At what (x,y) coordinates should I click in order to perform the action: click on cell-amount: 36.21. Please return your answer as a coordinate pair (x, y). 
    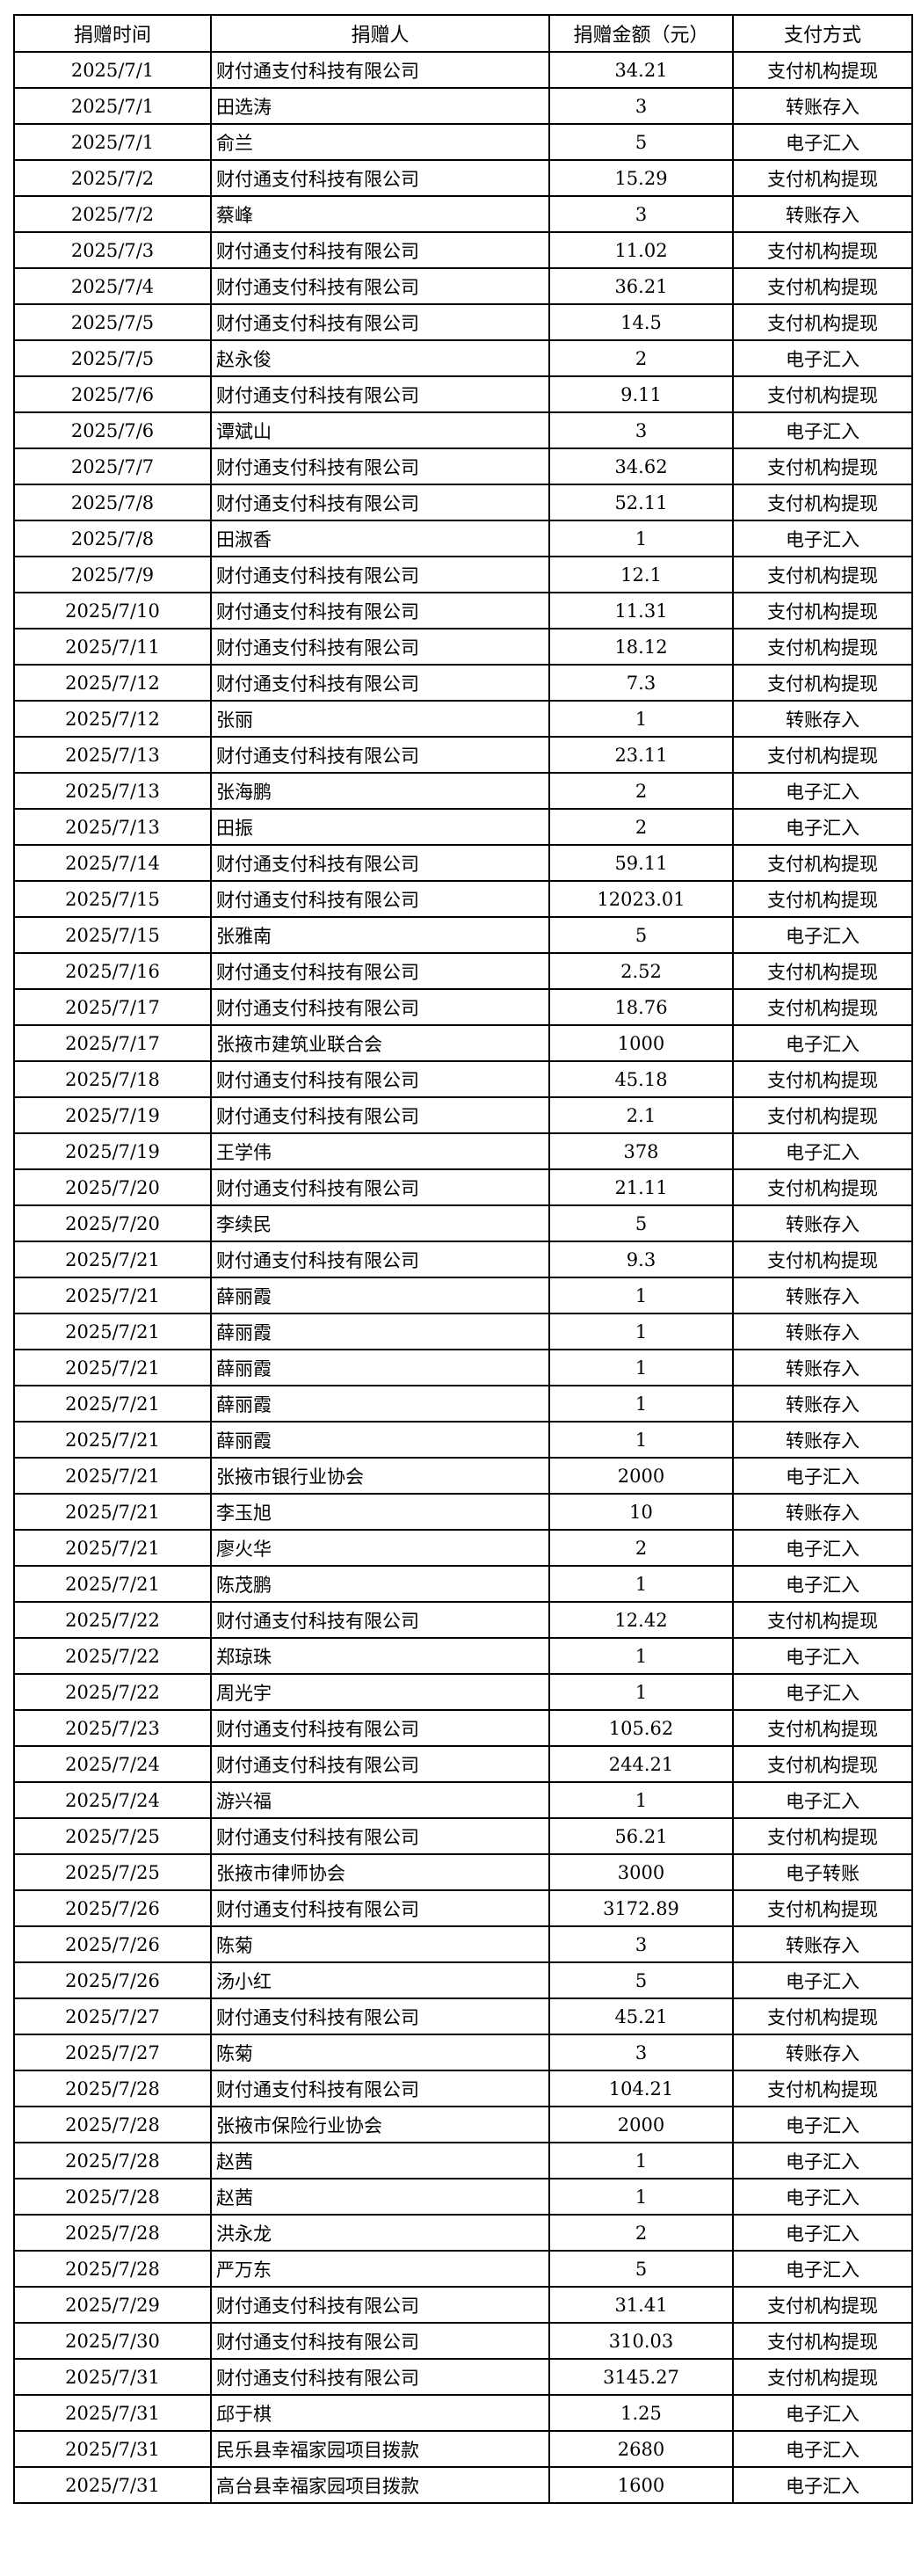
    Looking at the image, I should click on (641, 286).